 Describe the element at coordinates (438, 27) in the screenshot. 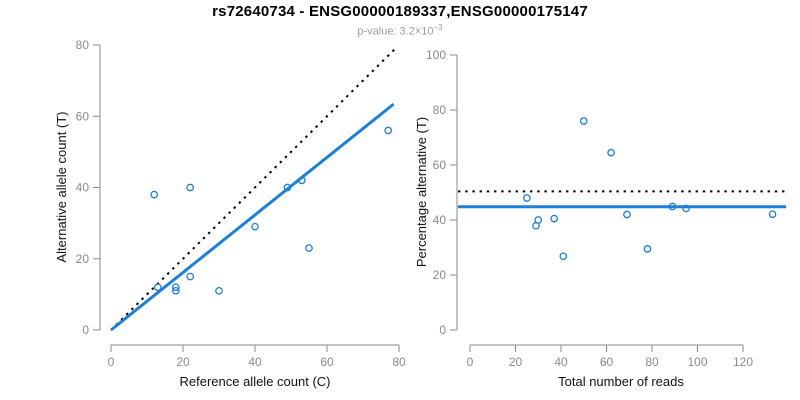

I see `pvalue-exponent: −3` at that location.